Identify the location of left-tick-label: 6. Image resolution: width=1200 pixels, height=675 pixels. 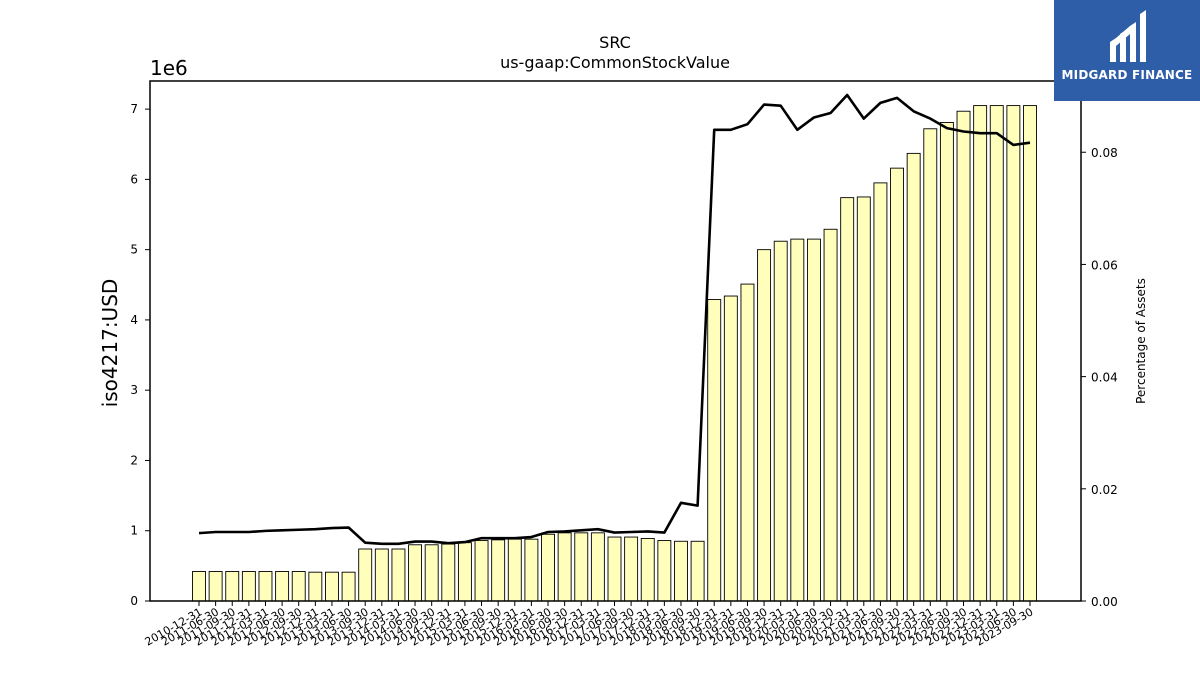
(134, 179).